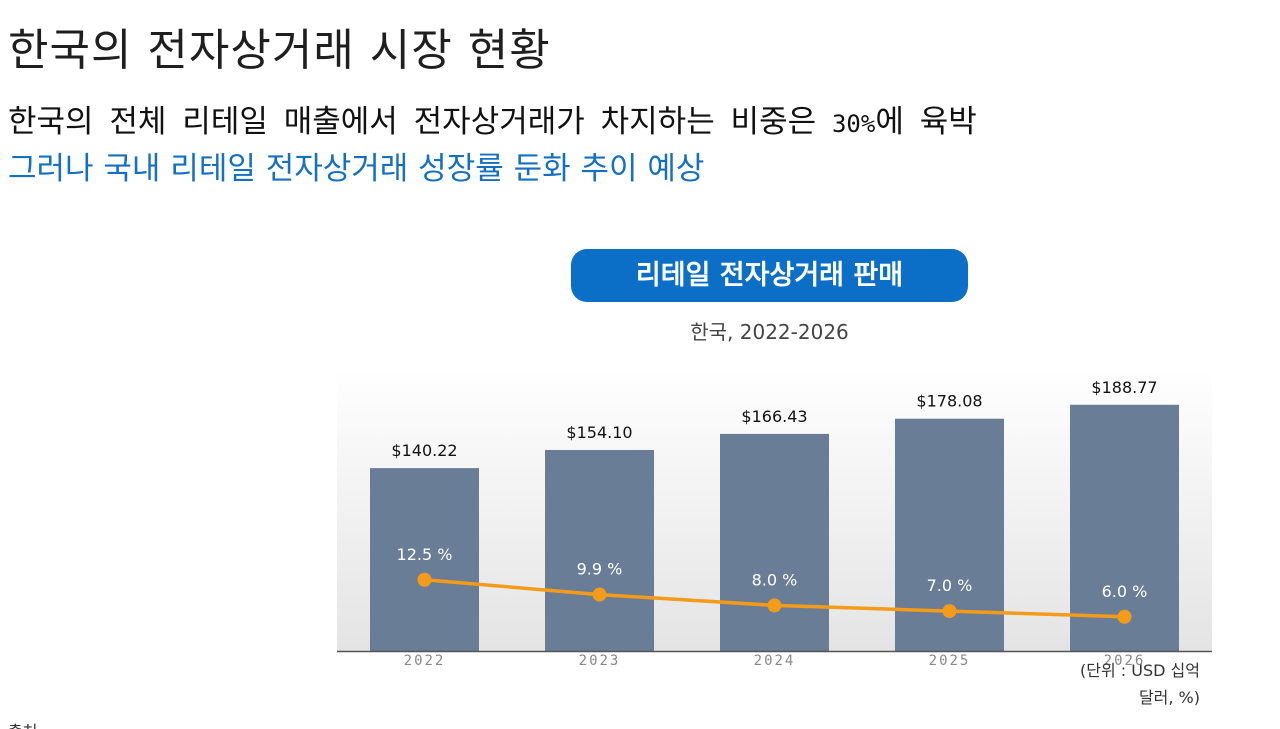 The width and height of the screenshot is (1280, 729). What do you see at coordinates (599, 432) in the screenshot?
I see `bar-value-label-2023: $154.10` at bounding box center [599, 432].